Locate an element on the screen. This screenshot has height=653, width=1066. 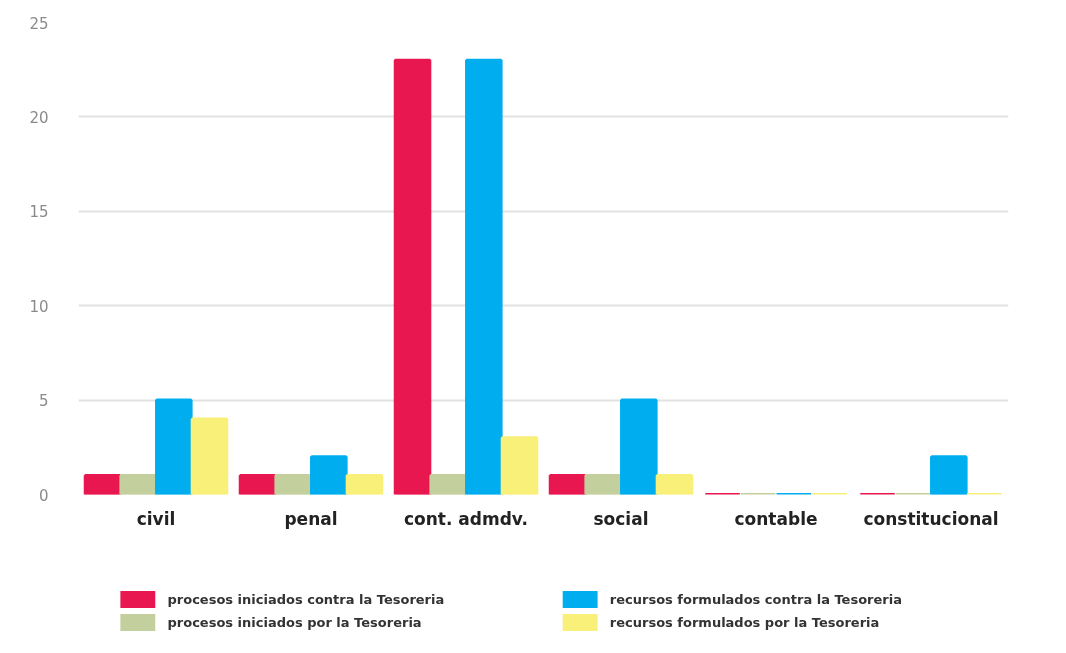
y-tick-label: 10 is located at coordinates (39, 306).